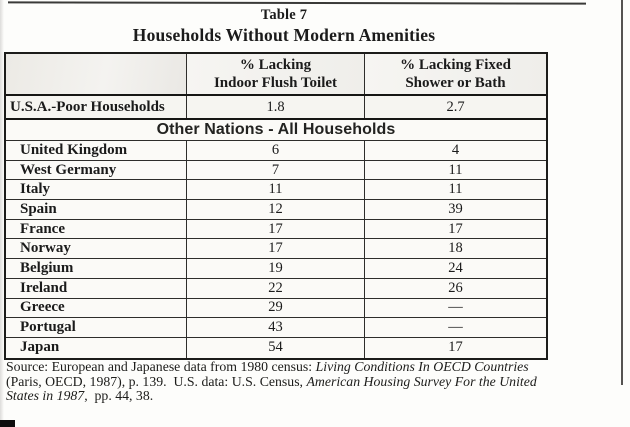 This screenshot has width=630, height=427. Describe the element at coordinates (96, 308) in the screenshot. I see `cell-country: Greece` at that location.